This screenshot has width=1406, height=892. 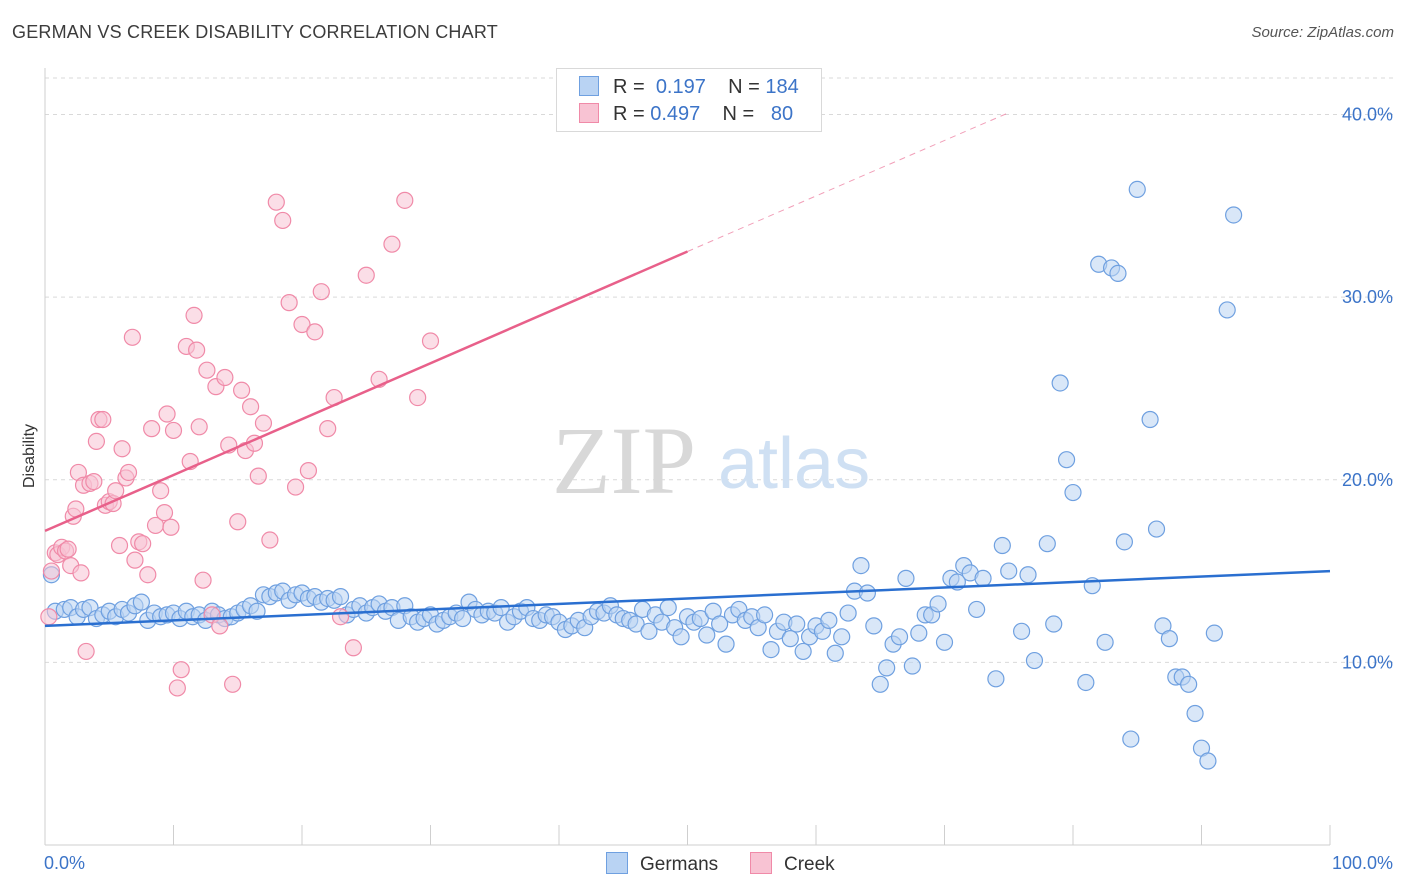 I want to click on y-tick-label: 20.0%, so click(x=1367, y=480).